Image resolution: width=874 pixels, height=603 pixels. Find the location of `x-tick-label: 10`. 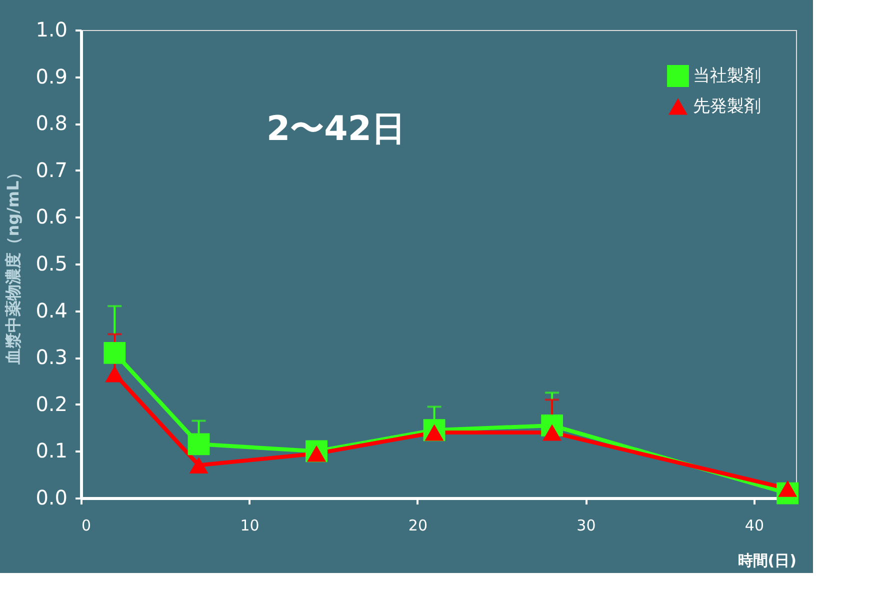

x-tick-label: 10 is located at coordinates (250, 525).